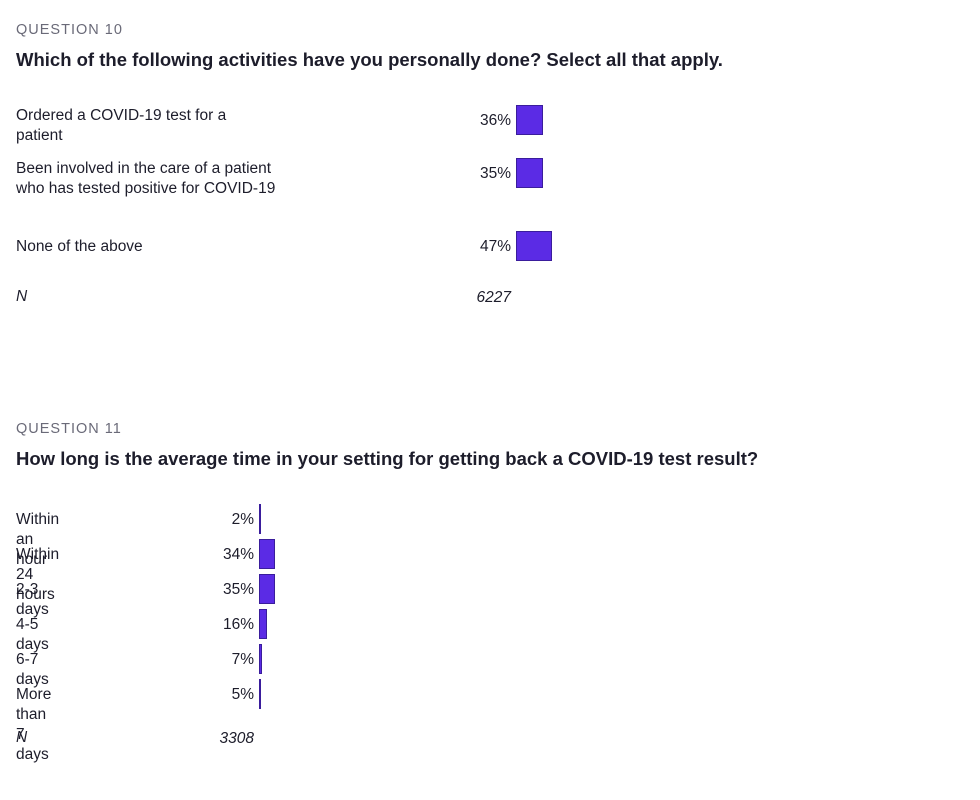 The height and width of the screenshot is (800, 980). I want to click on answer-label: 6-7 days, so click(32, 669).